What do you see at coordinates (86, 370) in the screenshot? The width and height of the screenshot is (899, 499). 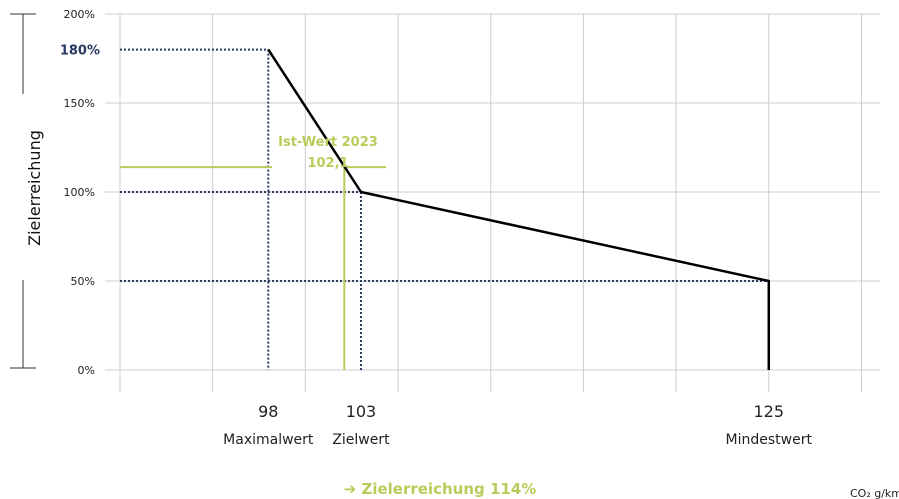 I see `y-tick-label: 0%` at bounding box center [86, 370].